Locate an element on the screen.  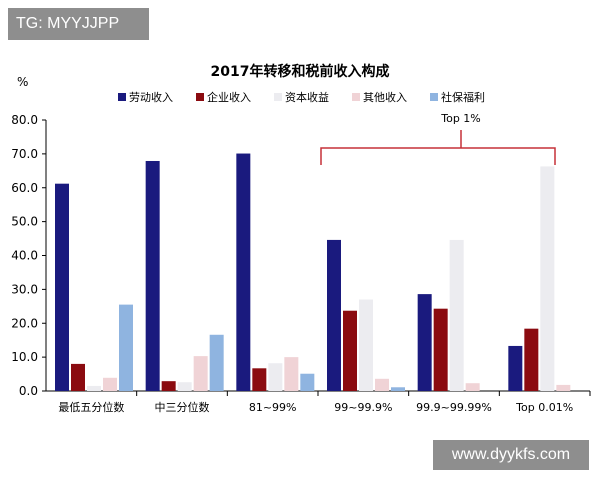
y-tick-label: 10.0 is located at coordinates (24, 357).